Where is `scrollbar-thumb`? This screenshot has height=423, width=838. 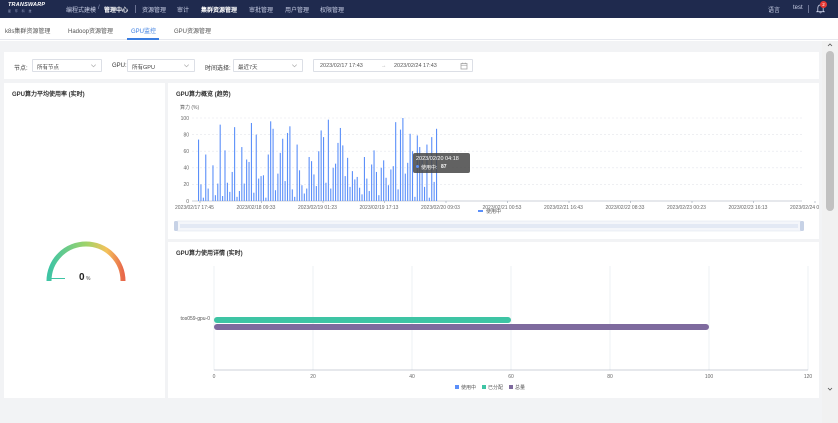 scrollbar-thumb is located at coordinates (830, 131).